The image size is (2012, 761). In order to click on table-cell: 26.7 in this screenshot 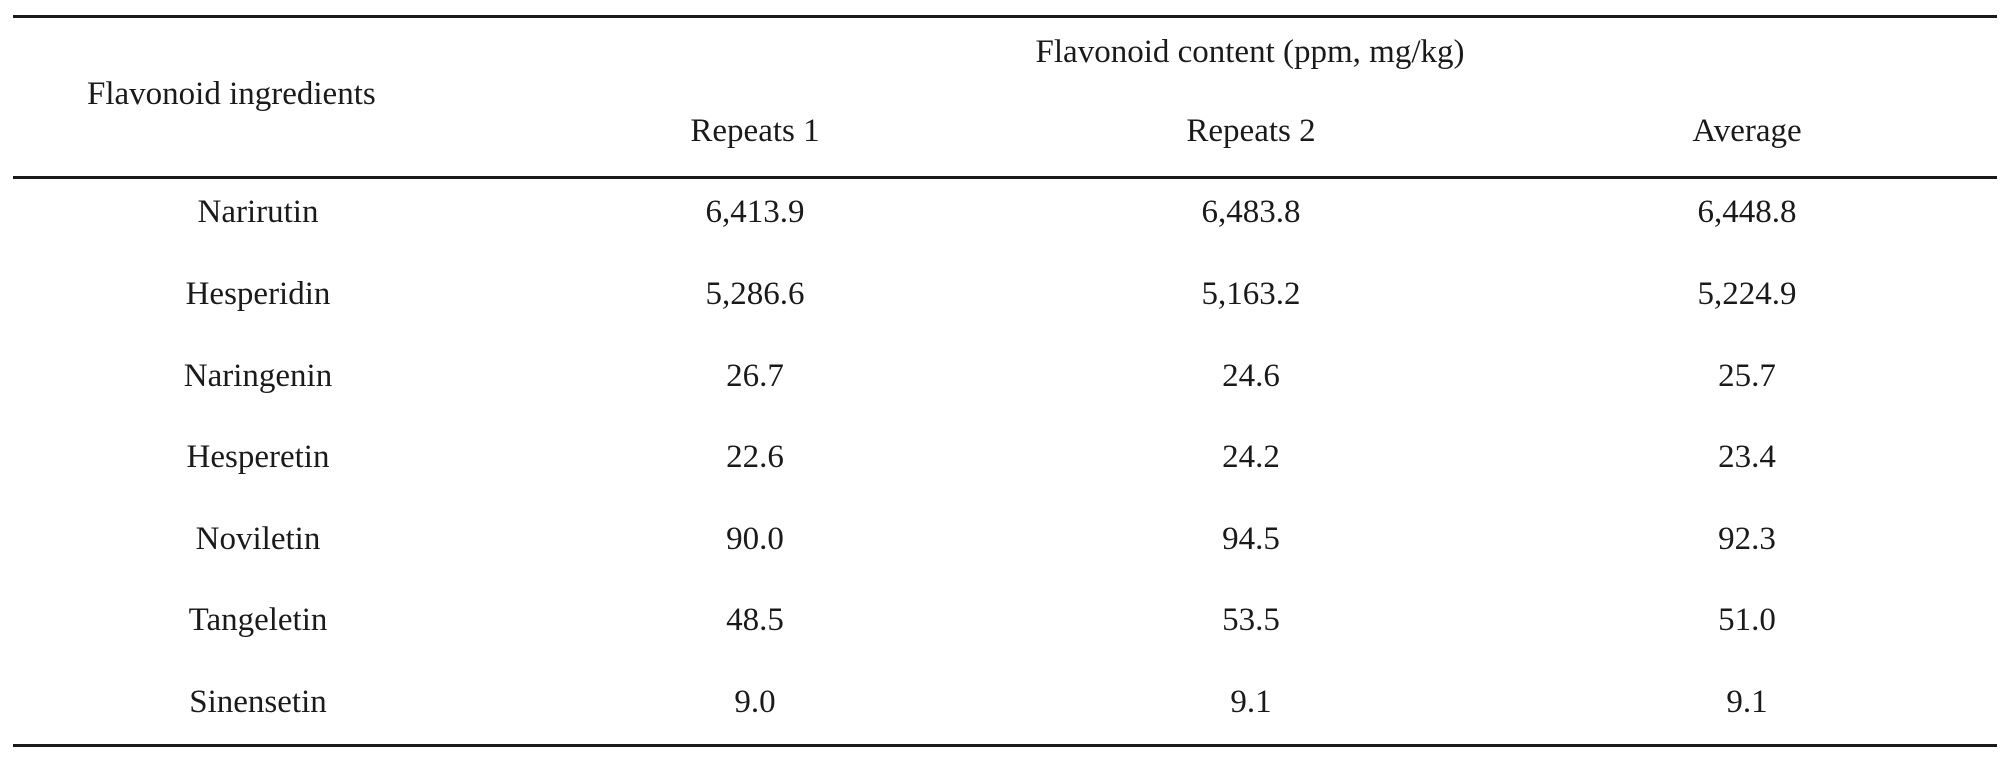, I will do `click(755, 376)`.